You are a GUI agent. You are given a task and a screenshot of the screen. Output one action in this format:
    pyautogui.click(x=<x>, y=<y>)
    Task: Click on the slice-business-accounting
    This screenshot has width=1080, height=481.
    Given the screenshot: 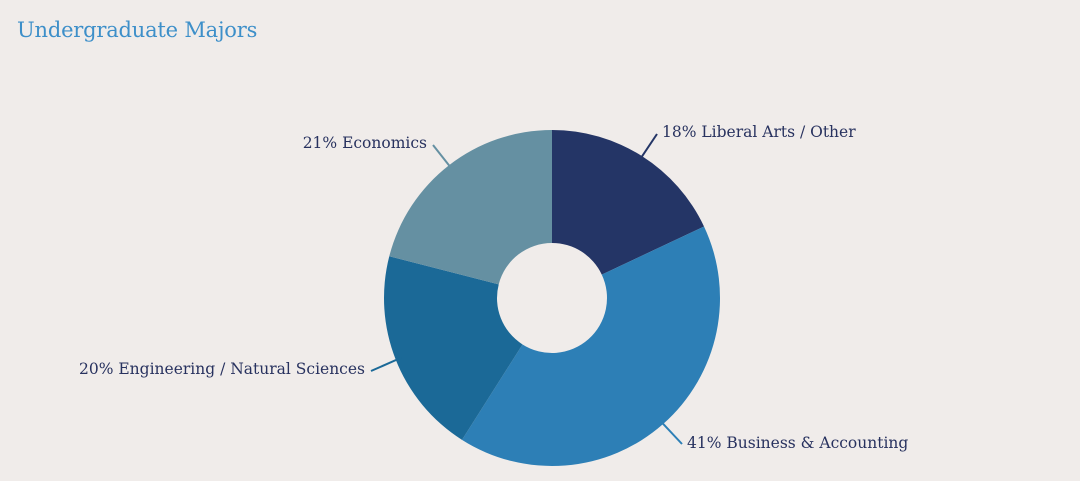 What is the action you would take?
    pyautogui.click(x=590, y=346)
    